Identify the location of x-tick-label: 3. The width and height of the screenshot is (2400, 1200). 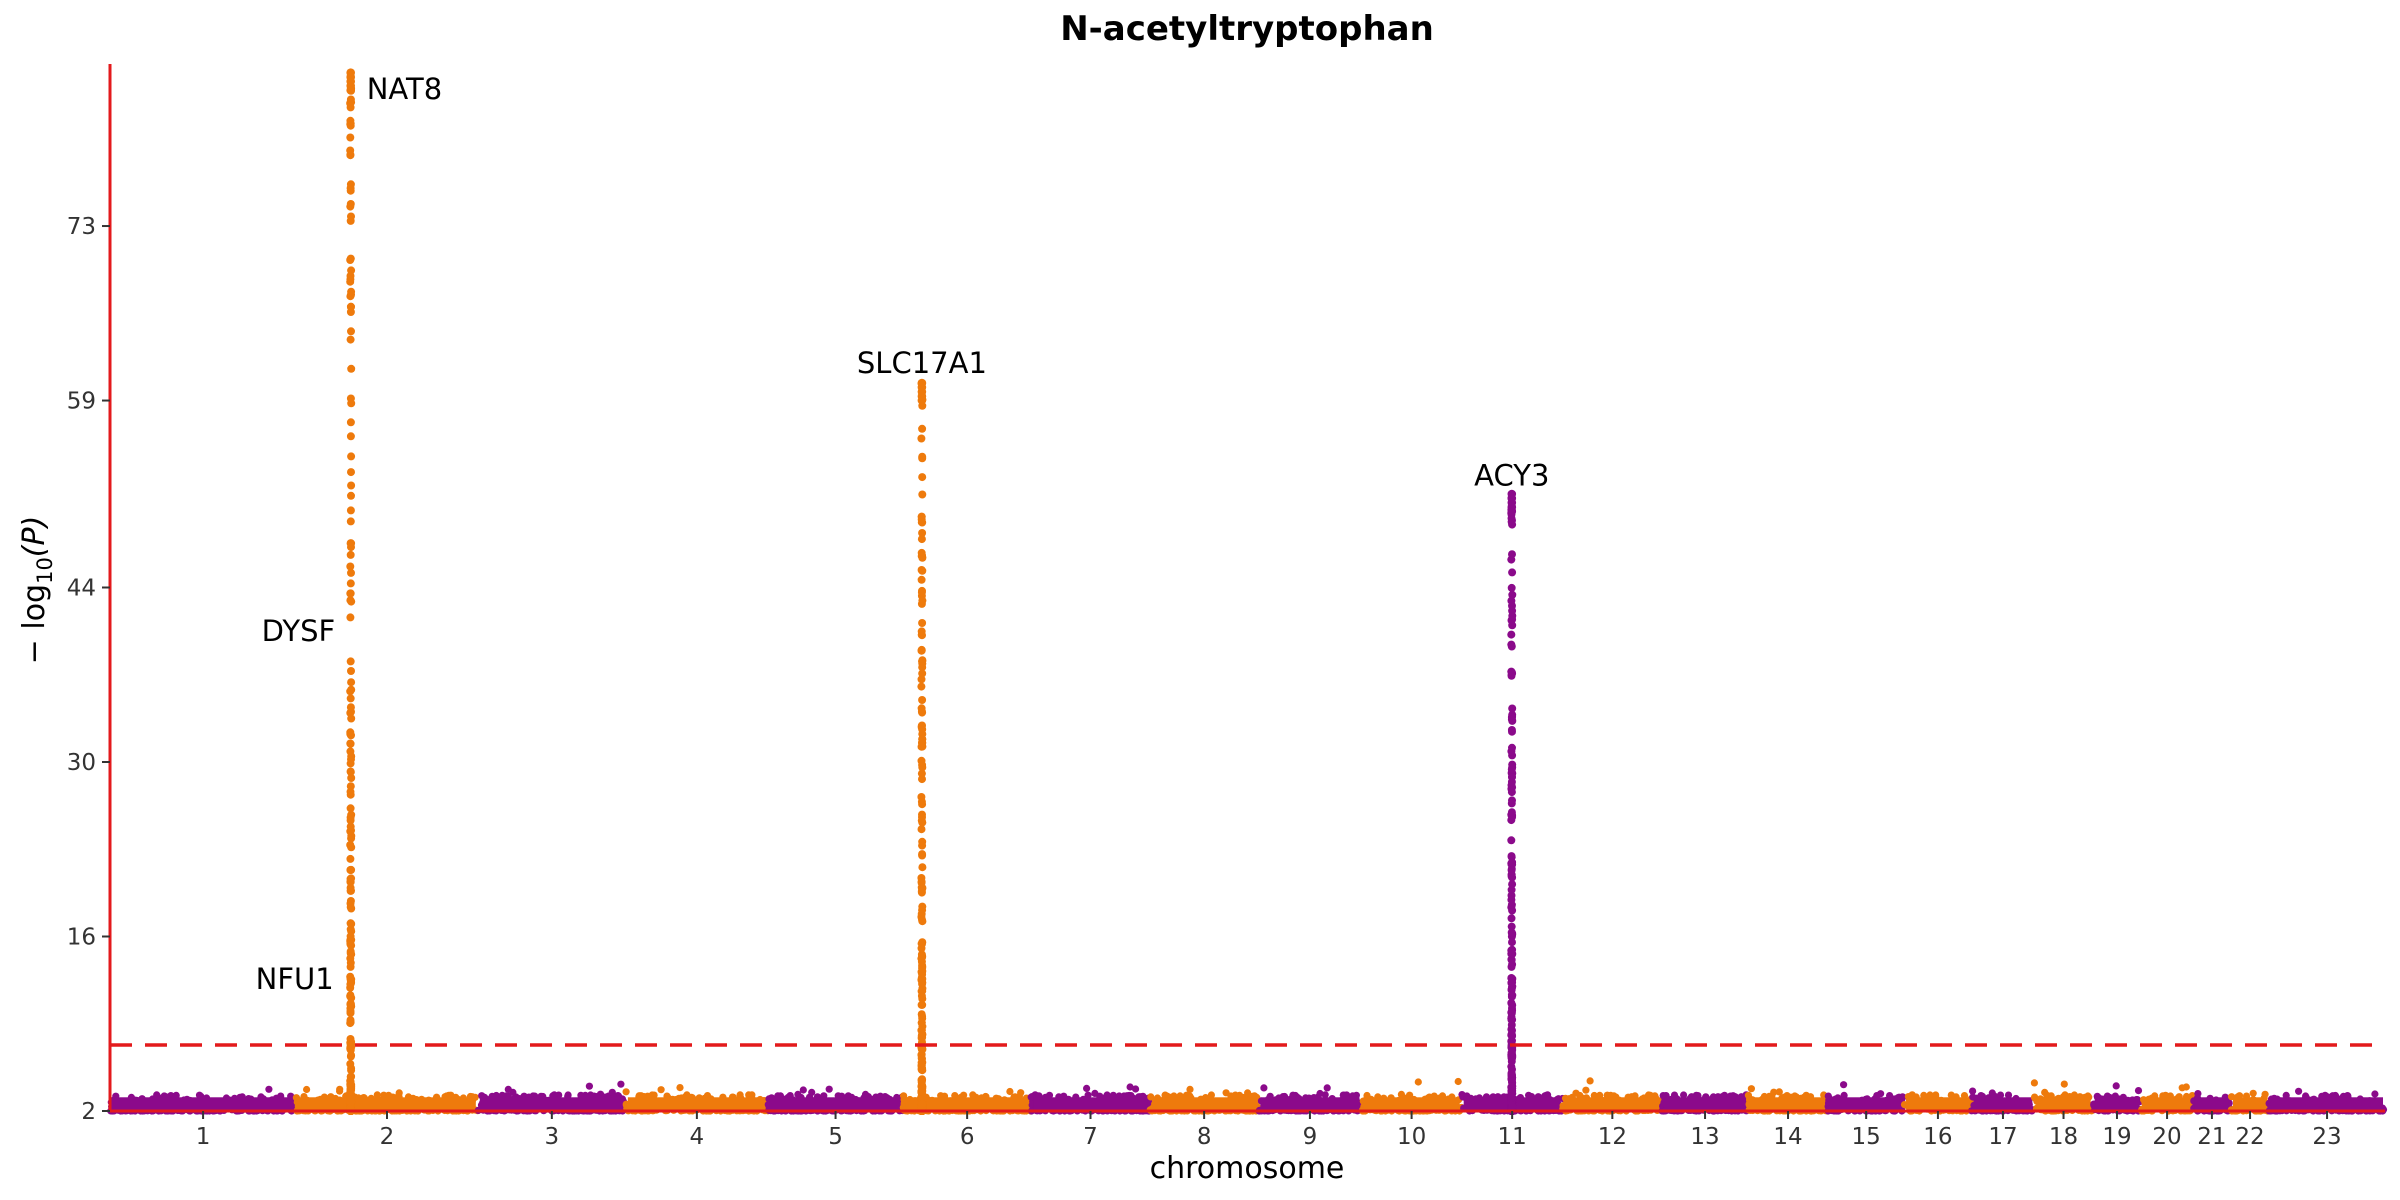
(552, 1137).